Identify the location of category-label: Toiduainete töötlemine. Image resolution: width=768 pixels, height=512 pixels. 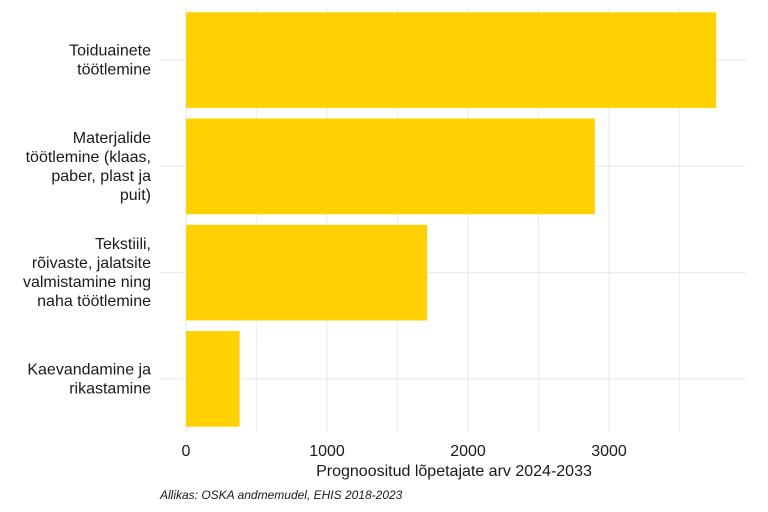
(110, 61).